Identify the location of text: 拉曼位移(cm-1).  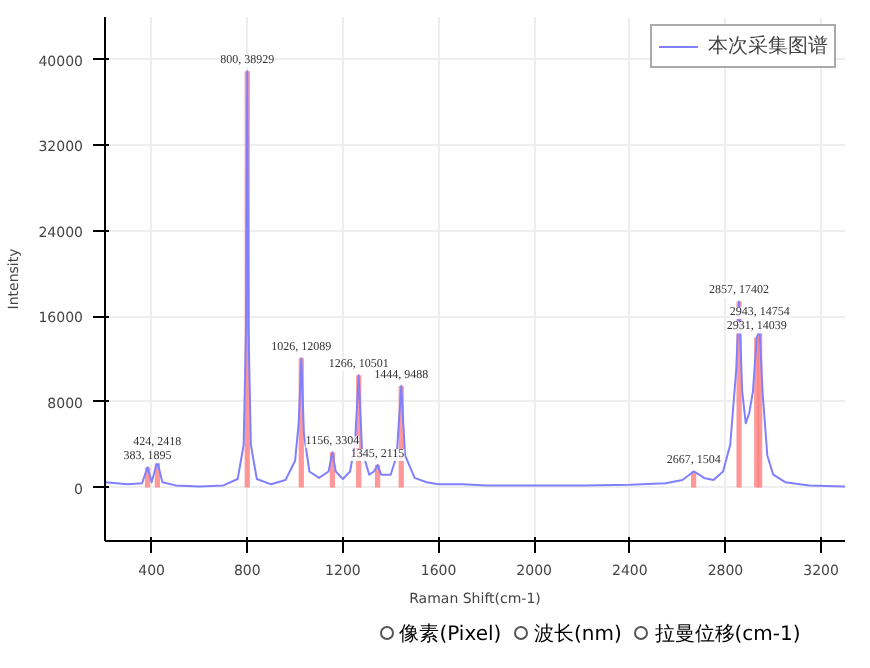
(727, 635).